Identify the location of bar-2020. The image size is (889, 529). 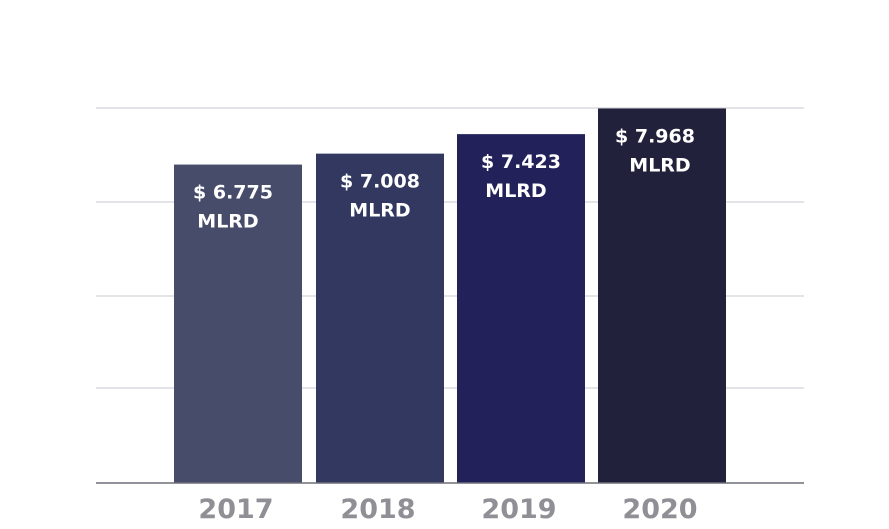
(662, 295).